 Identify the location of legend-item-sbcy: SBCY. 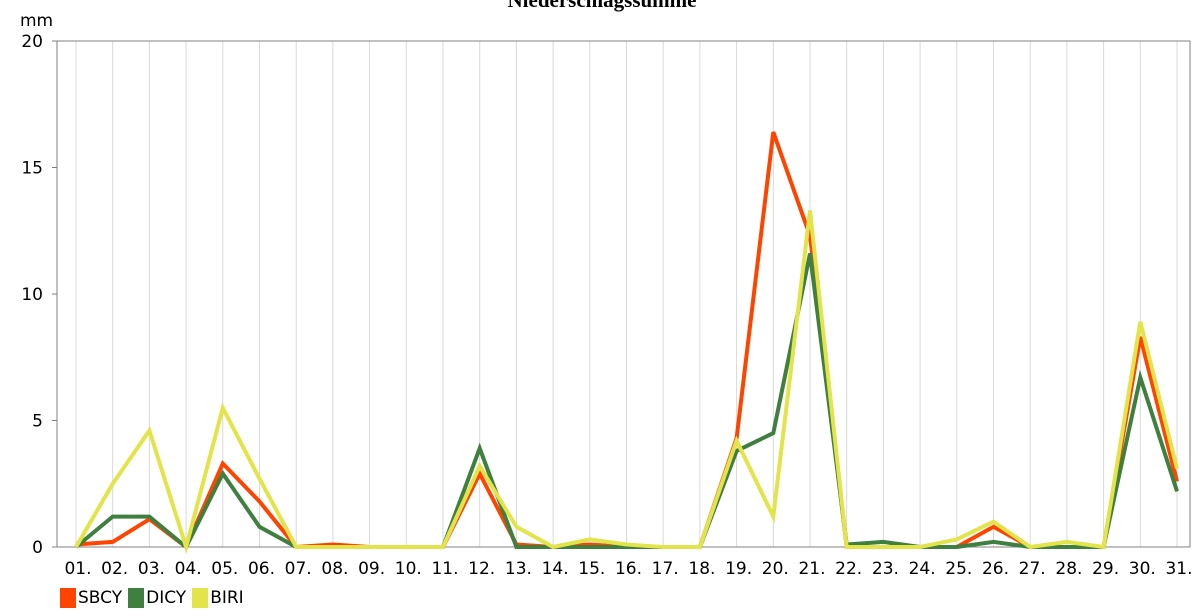
(91, 598).